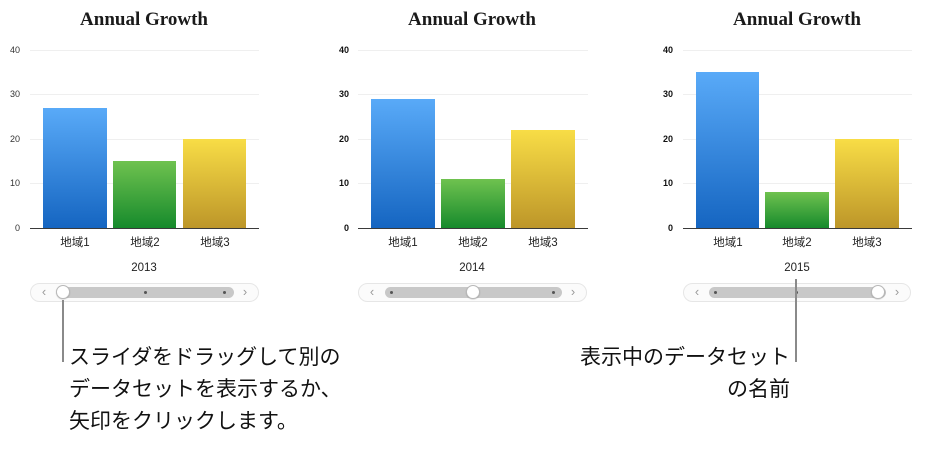 This screenshot has width=931, height=452. I want to click on dataset-name-callout-line, so click(796, 320).